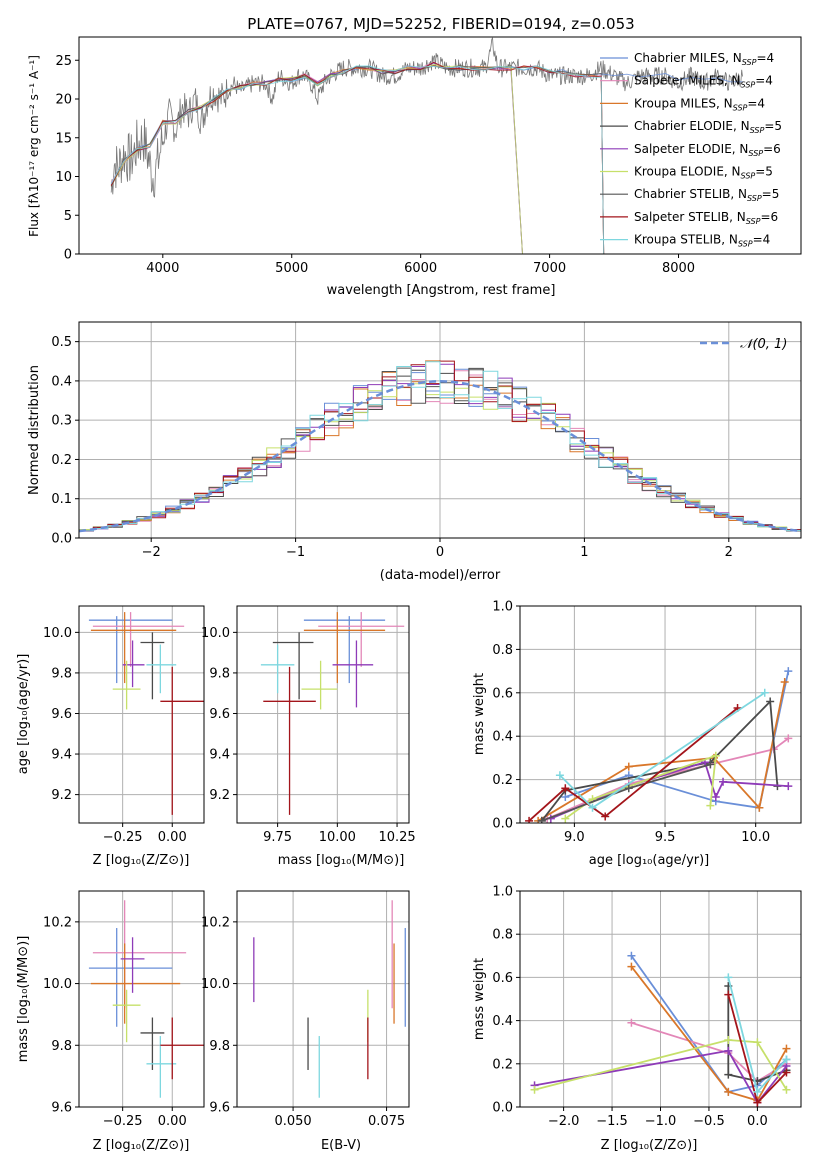 The image size is (819, 1170). Describe the element at coordinates (678, 268) in the screenshot. I see `x-tick-label: 8000` at that location.